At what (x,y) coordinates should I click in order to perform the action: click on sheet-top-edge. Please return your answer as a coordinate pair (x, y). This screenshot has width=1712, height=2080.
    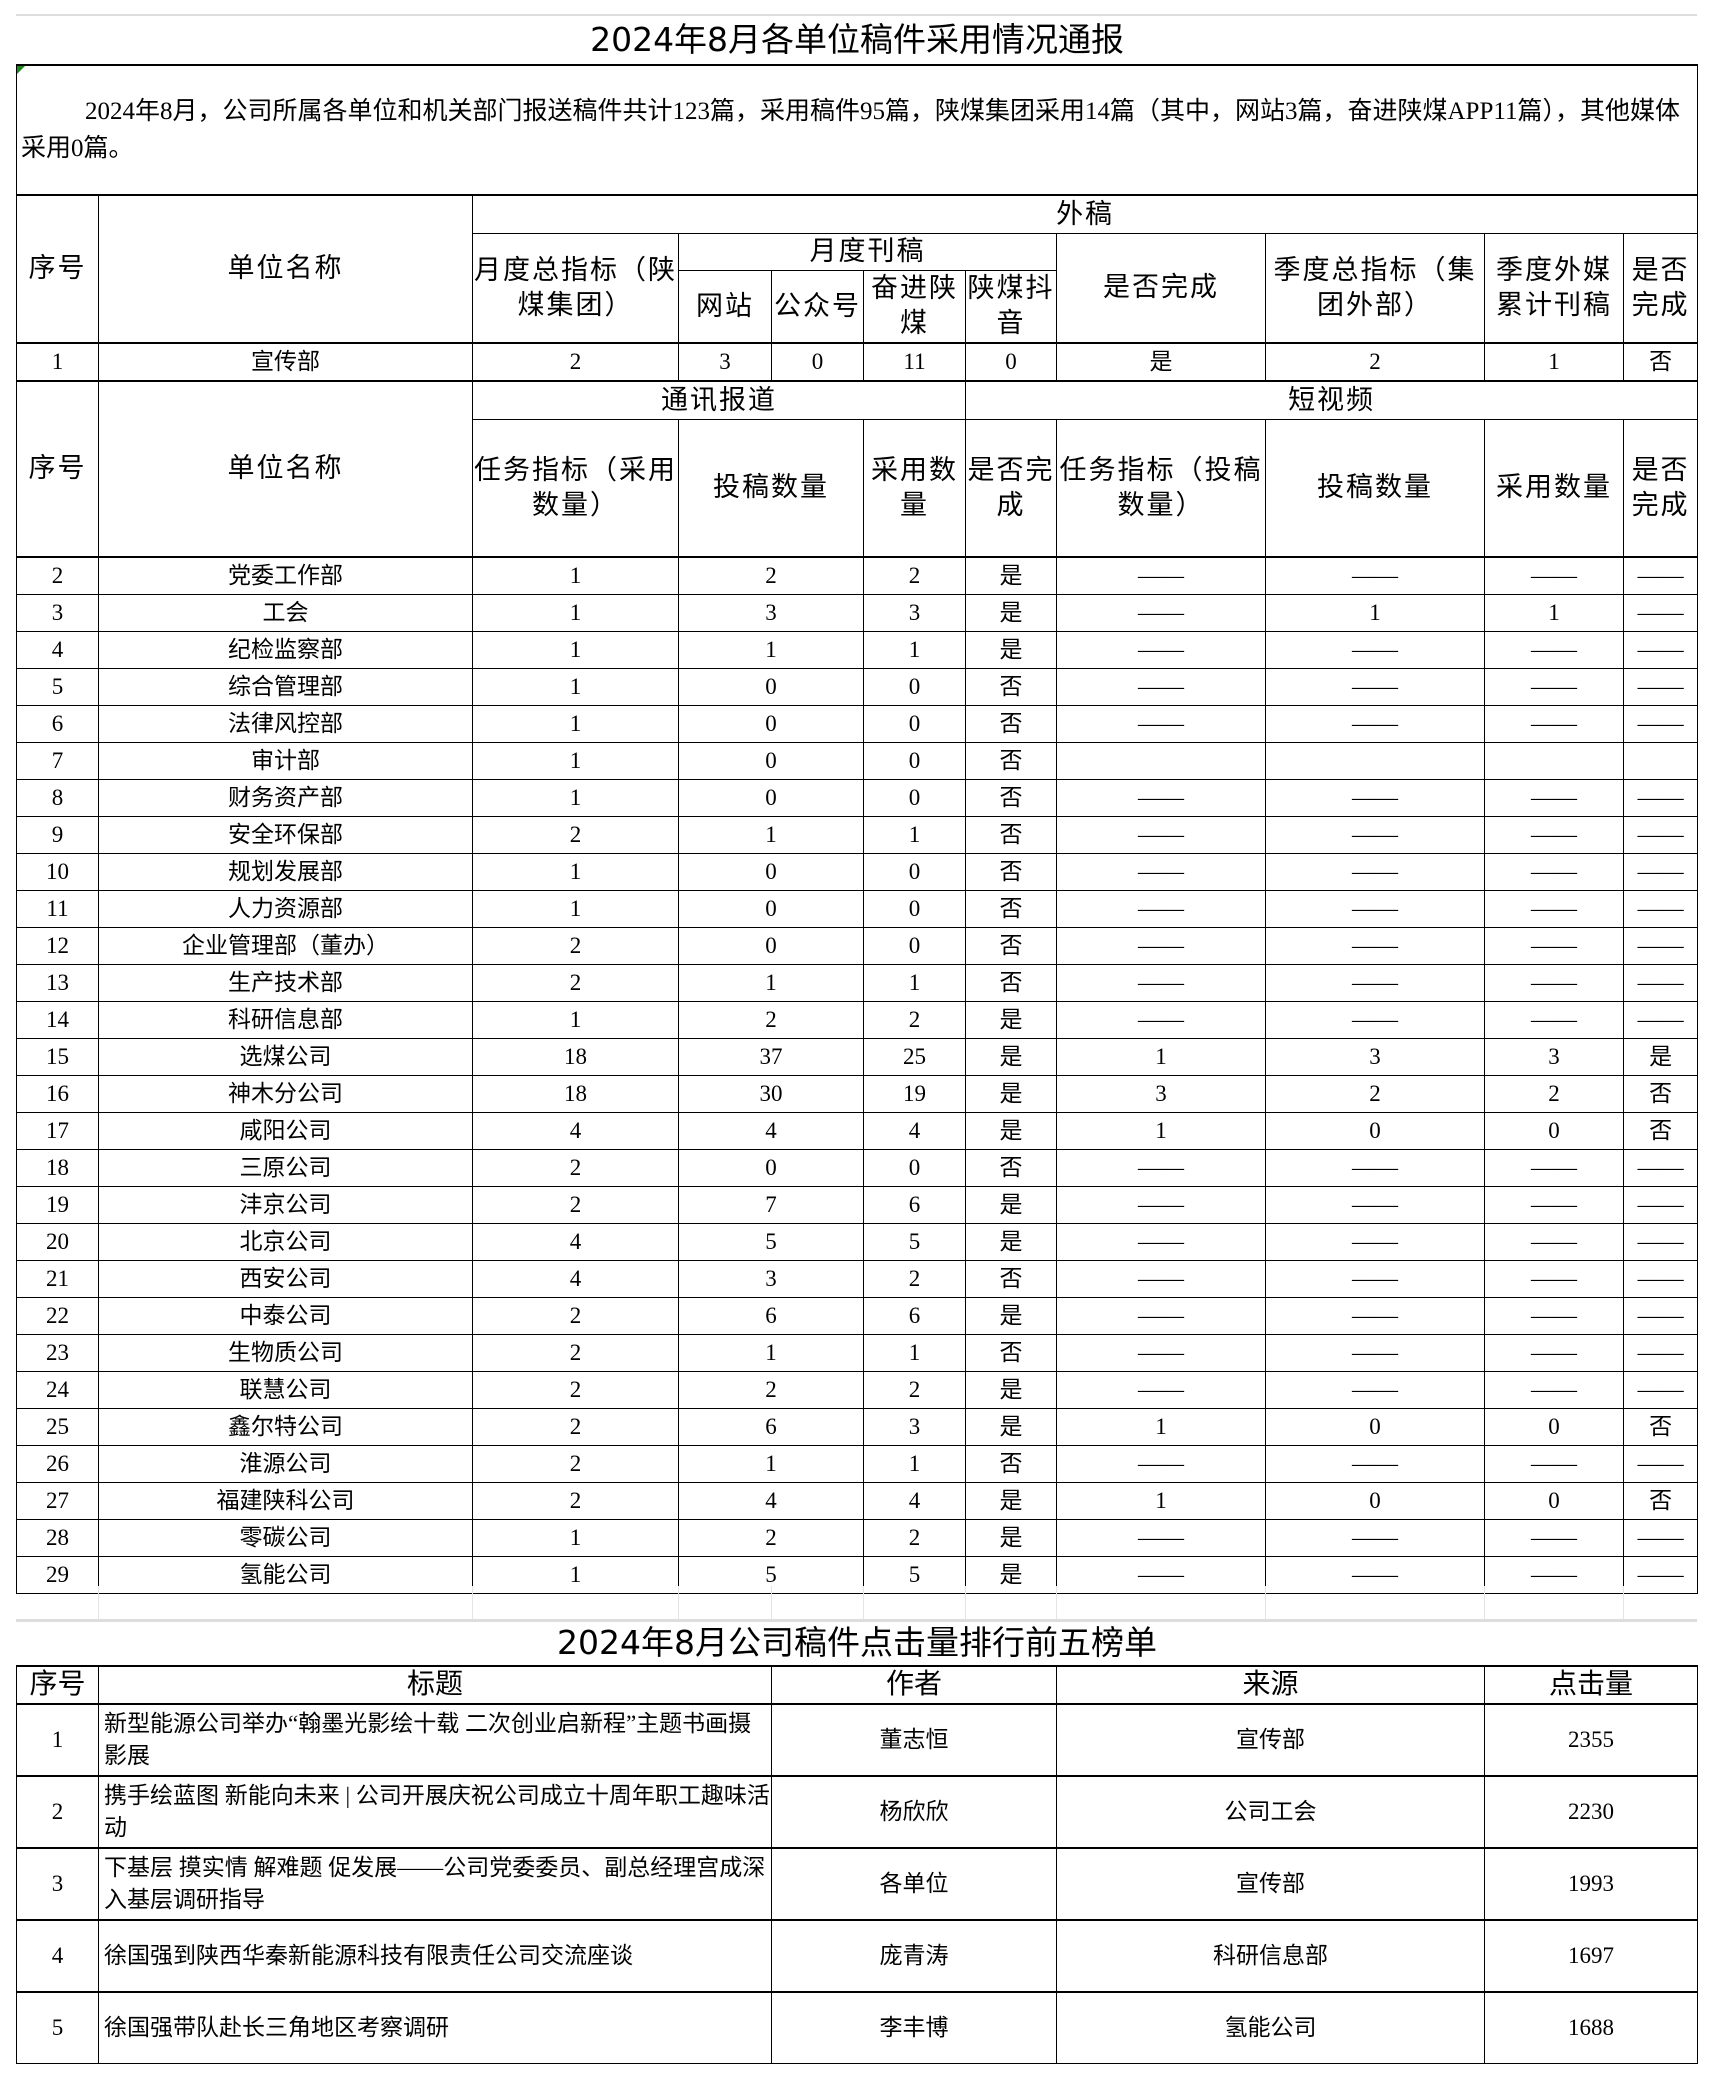
    Looking at the image, I should click on (856, 15).